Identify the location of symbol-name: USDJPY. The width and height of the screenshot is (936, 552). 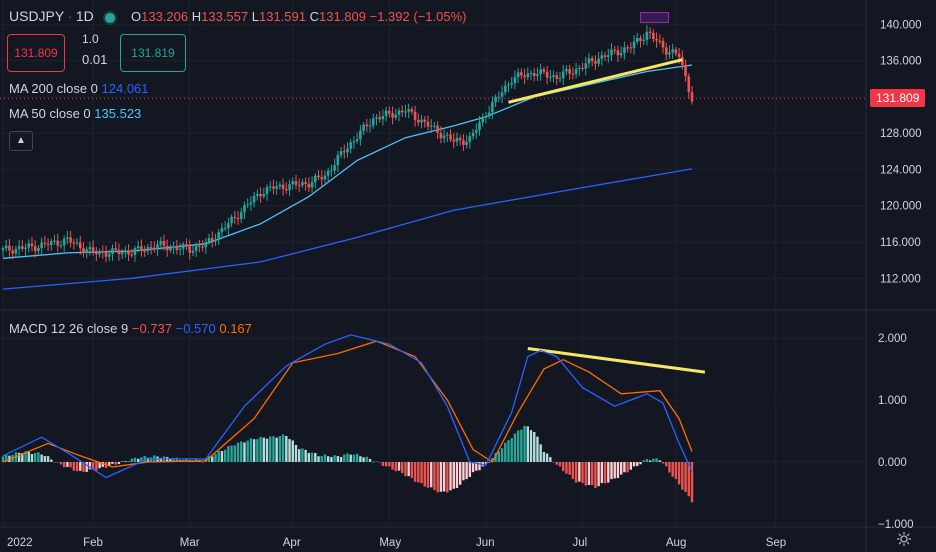
(37, 16).